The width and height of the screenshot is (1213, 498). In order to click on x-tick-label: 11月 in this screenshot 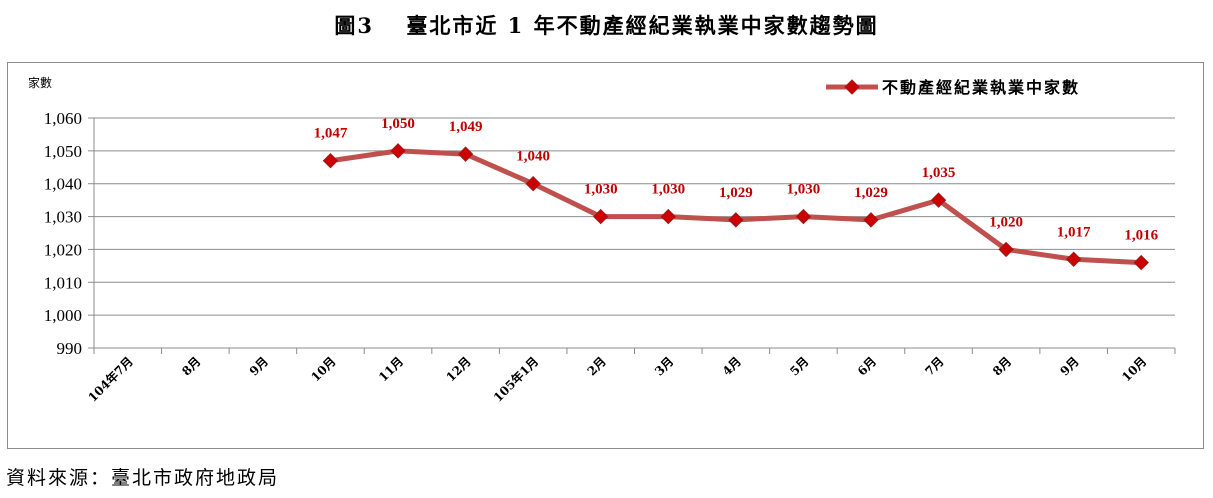, I will do `click(391, 369)`.